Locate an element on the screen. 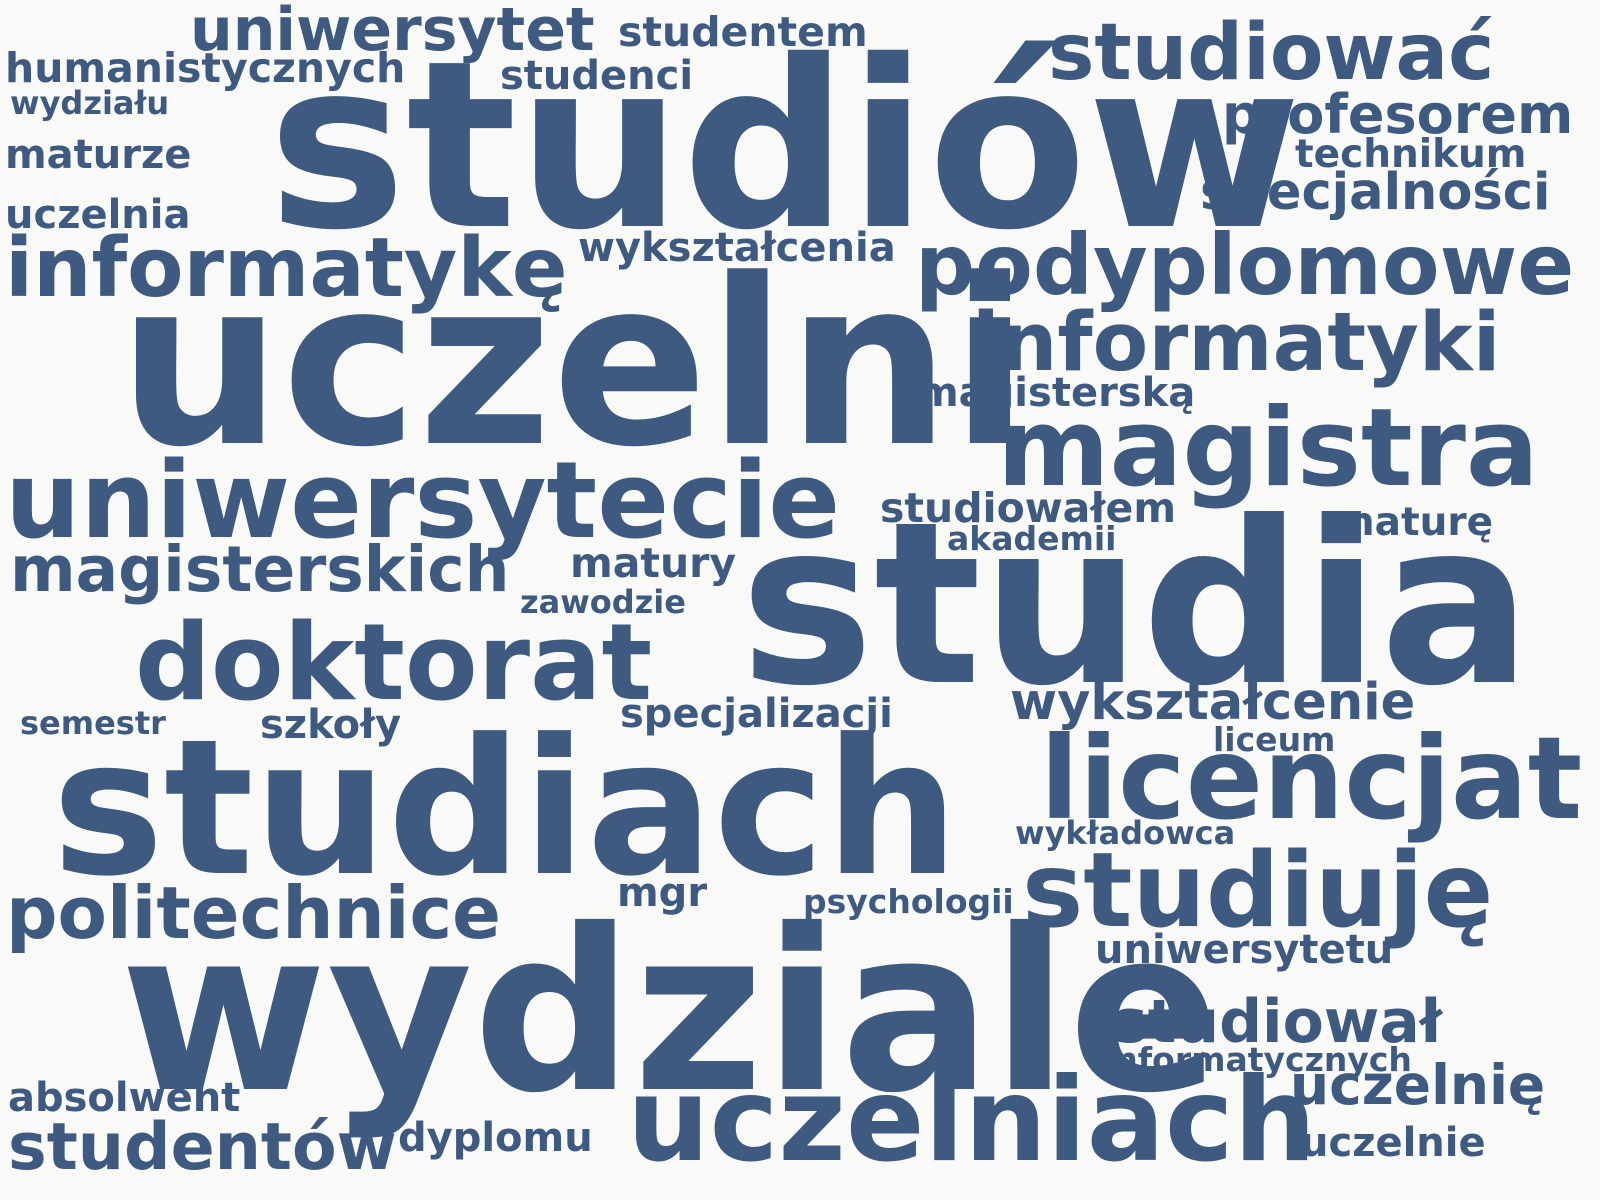 The image size is (1600, 1200). word-wyksztalcenia: wykształcenia is located at coordinates (737, 248).